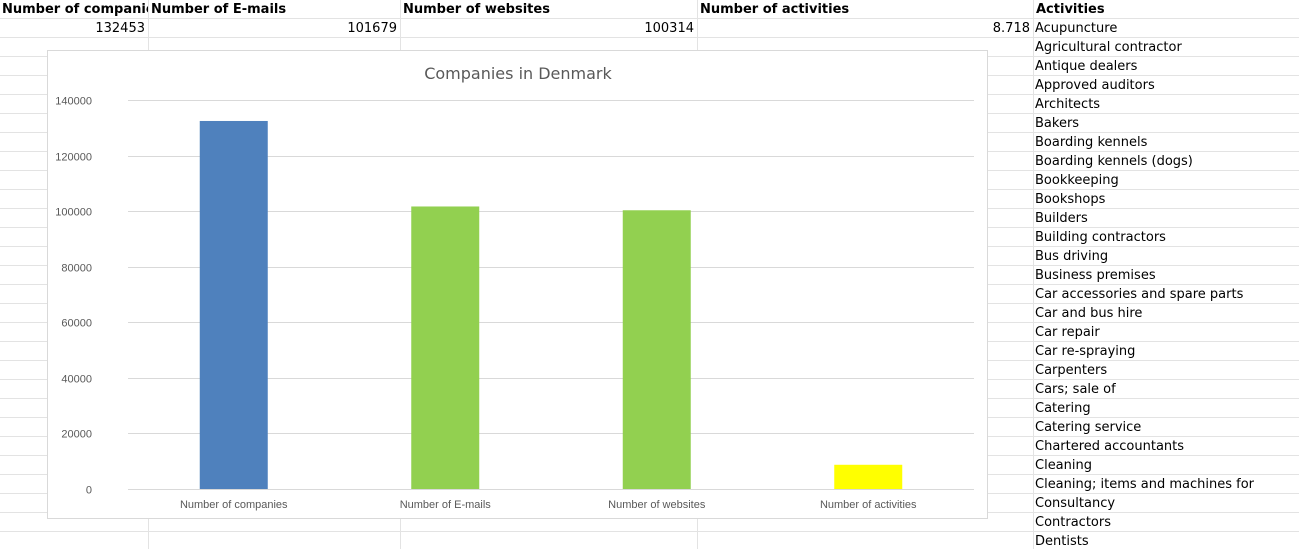  What do you see at coordinates (1088, 427) in the screenshot?
I see `activity-cell: Catering service` at bounding box center [1088, 427].